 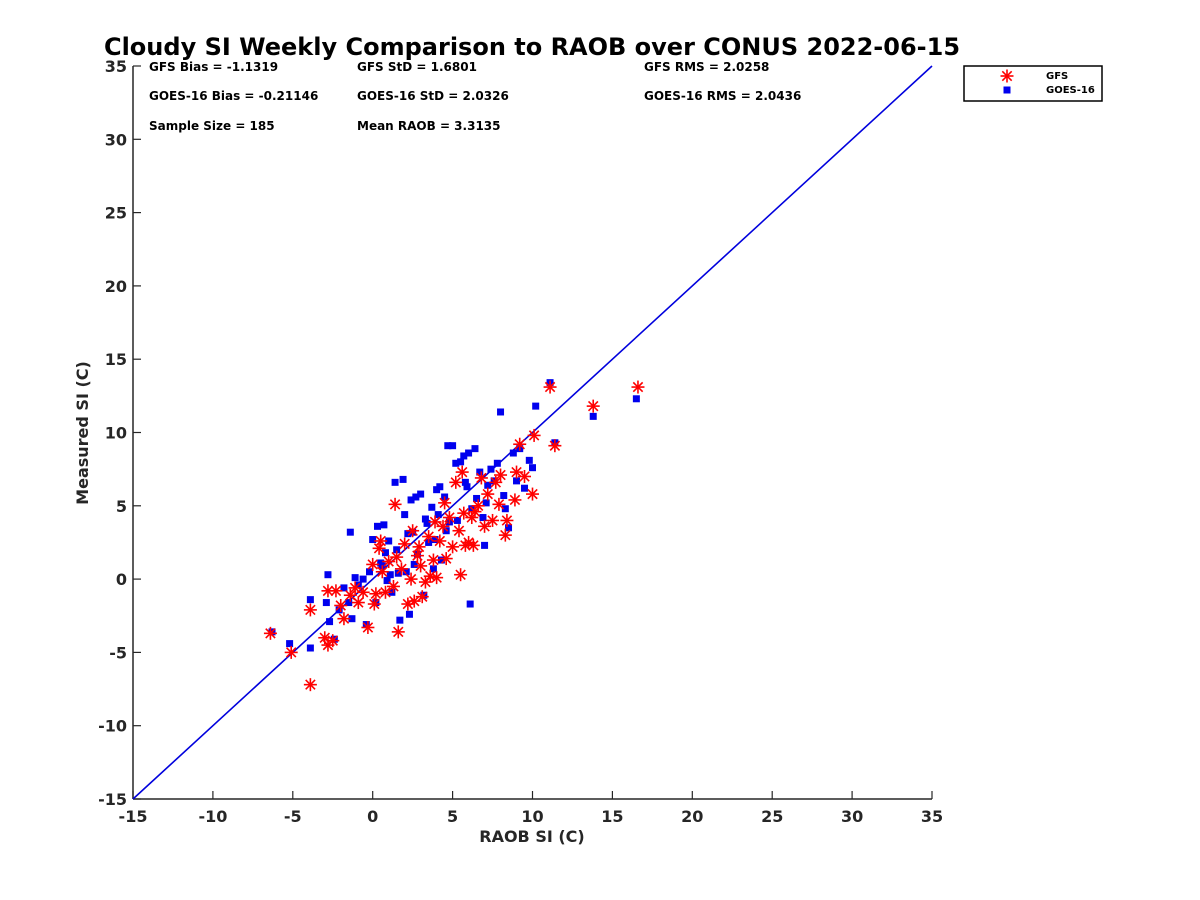 What do you see at coordinates (932, 816) in the screenshot?
I see `x-tick-label: 35` at bounding box center [932, 816].